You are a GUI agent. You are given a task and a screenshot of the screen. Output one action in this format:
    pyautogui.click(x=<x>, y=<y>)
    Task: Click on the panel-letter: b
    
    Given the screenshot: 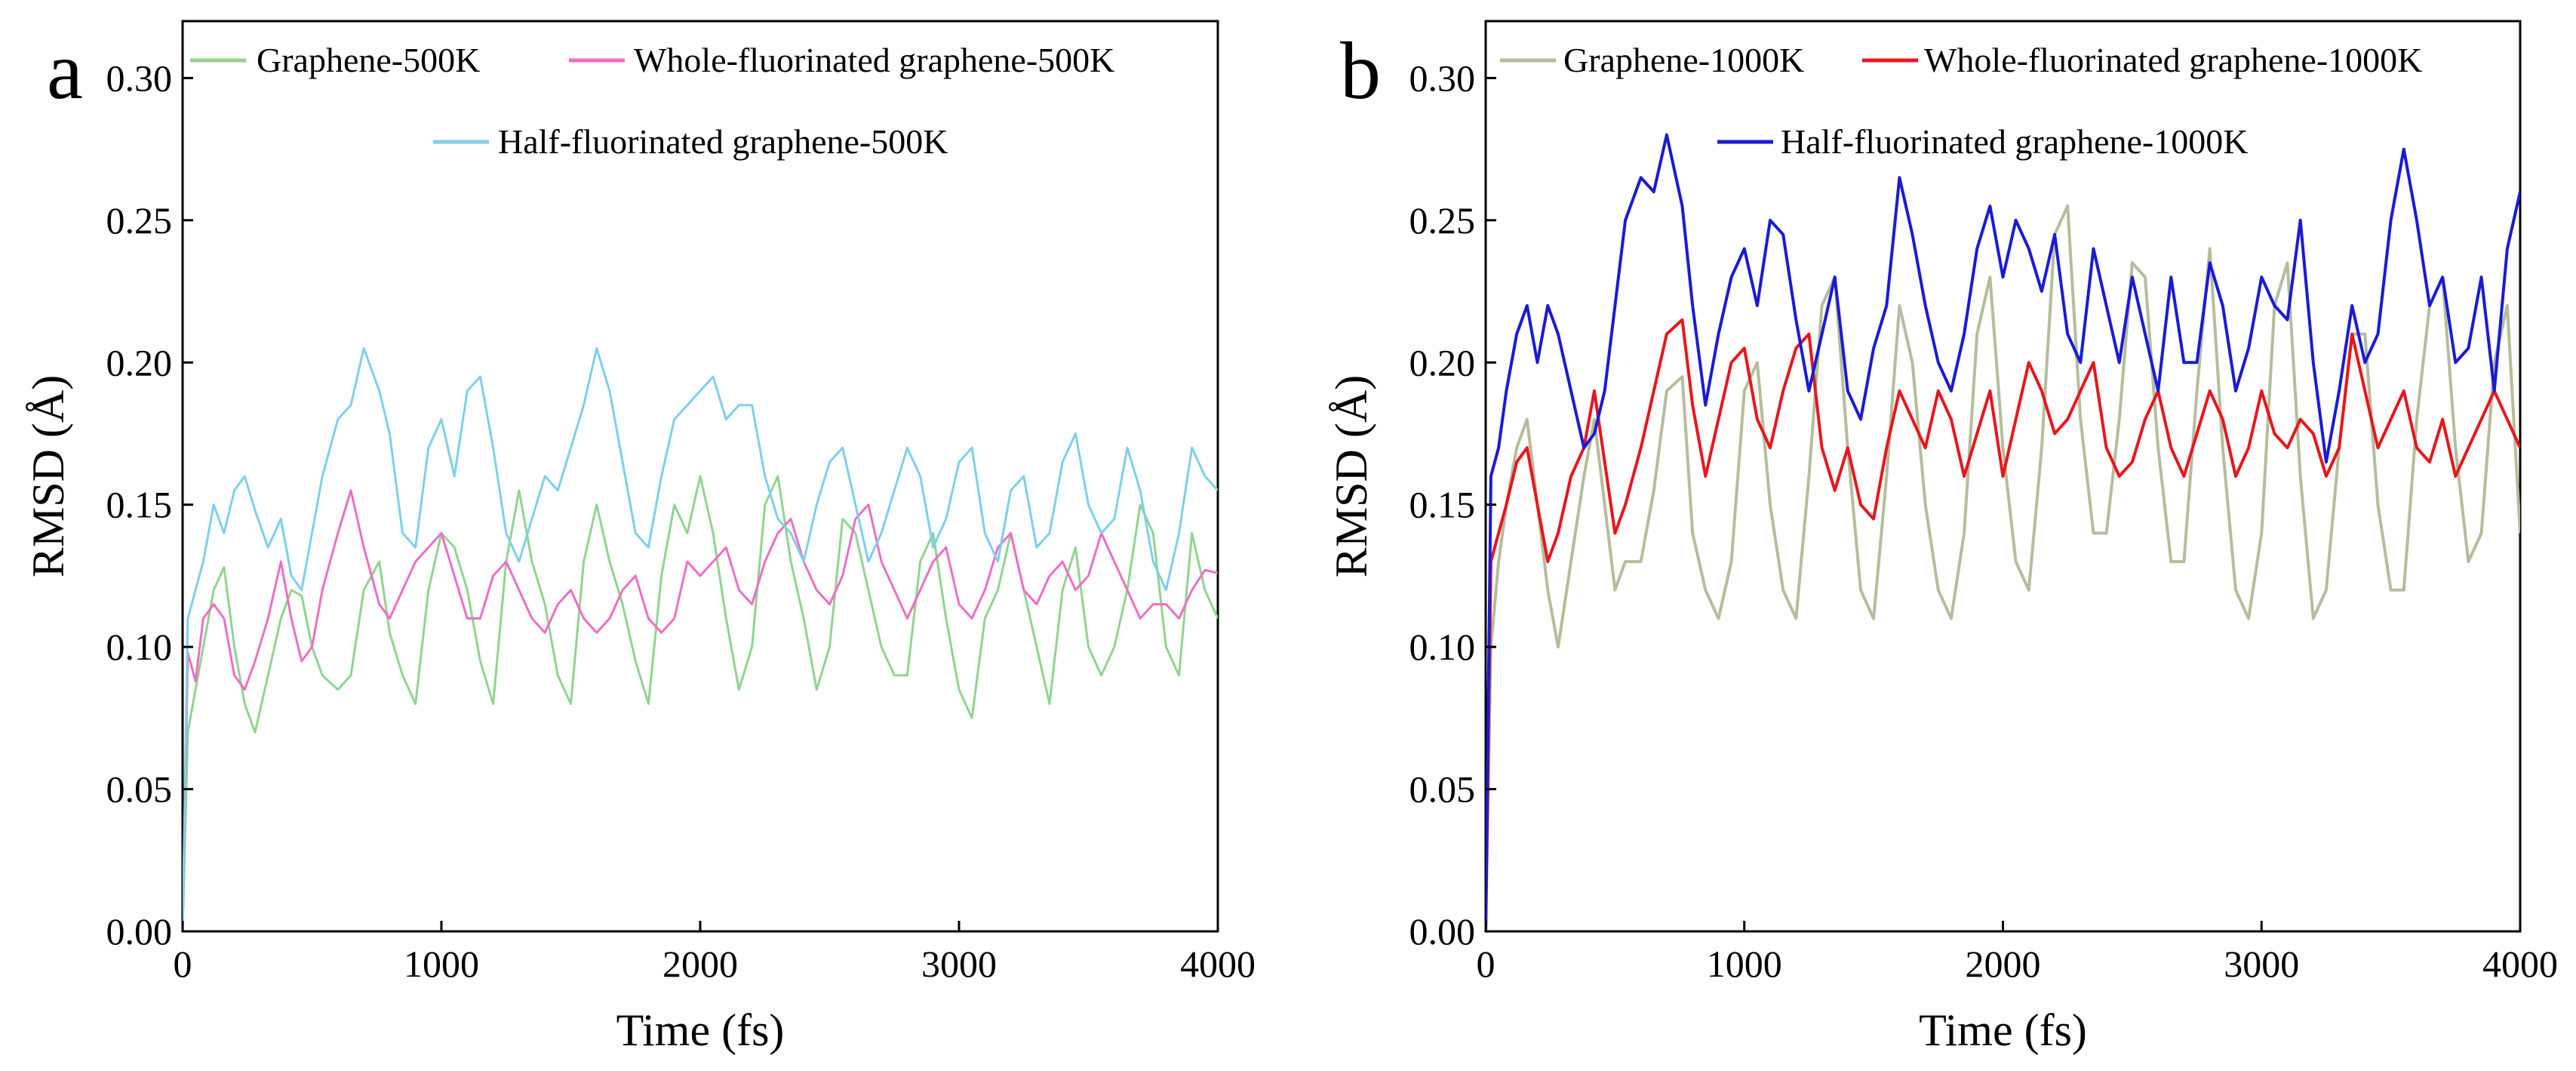 What is the action you would take?
    pyautogui.click(x=1360, y=71)
    